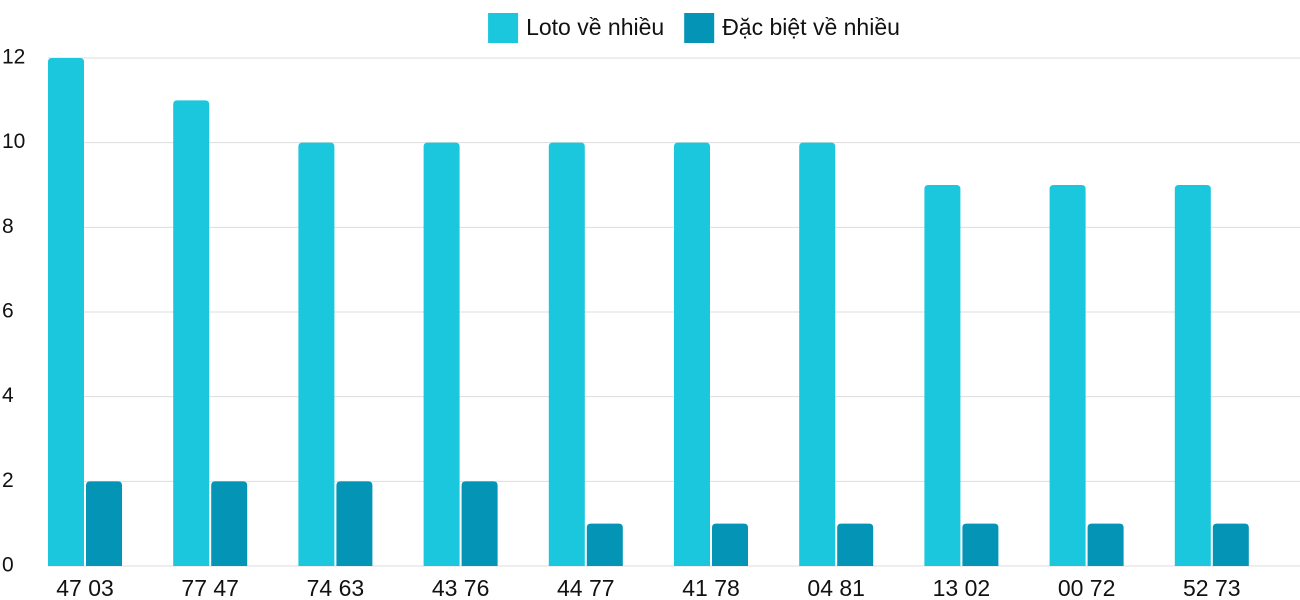 The height and width of the screenshot is (600, 1300). Describe the element at coordinates (1212, 587) in the screenshot. I see `x-tick-label: 52 73` at that location.